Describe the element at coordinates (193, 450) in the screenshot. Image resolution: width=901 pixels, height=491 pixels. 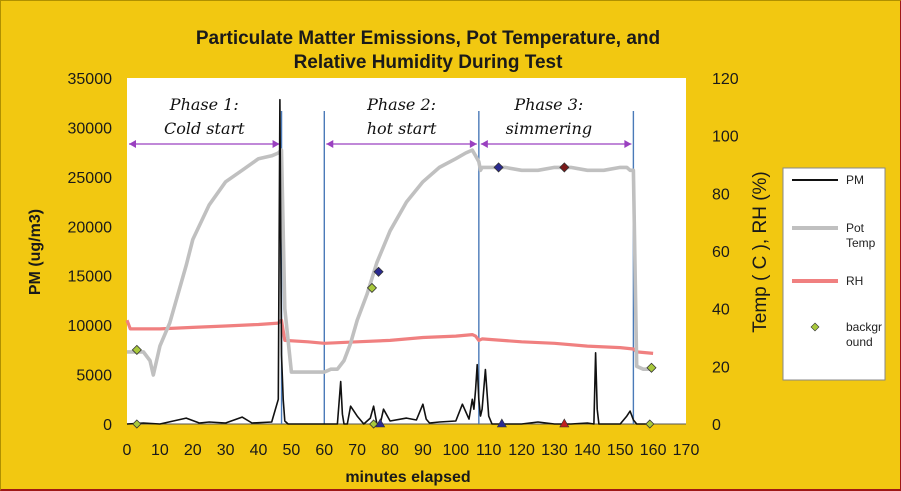
I see `x-tick-label: 20` at that location.